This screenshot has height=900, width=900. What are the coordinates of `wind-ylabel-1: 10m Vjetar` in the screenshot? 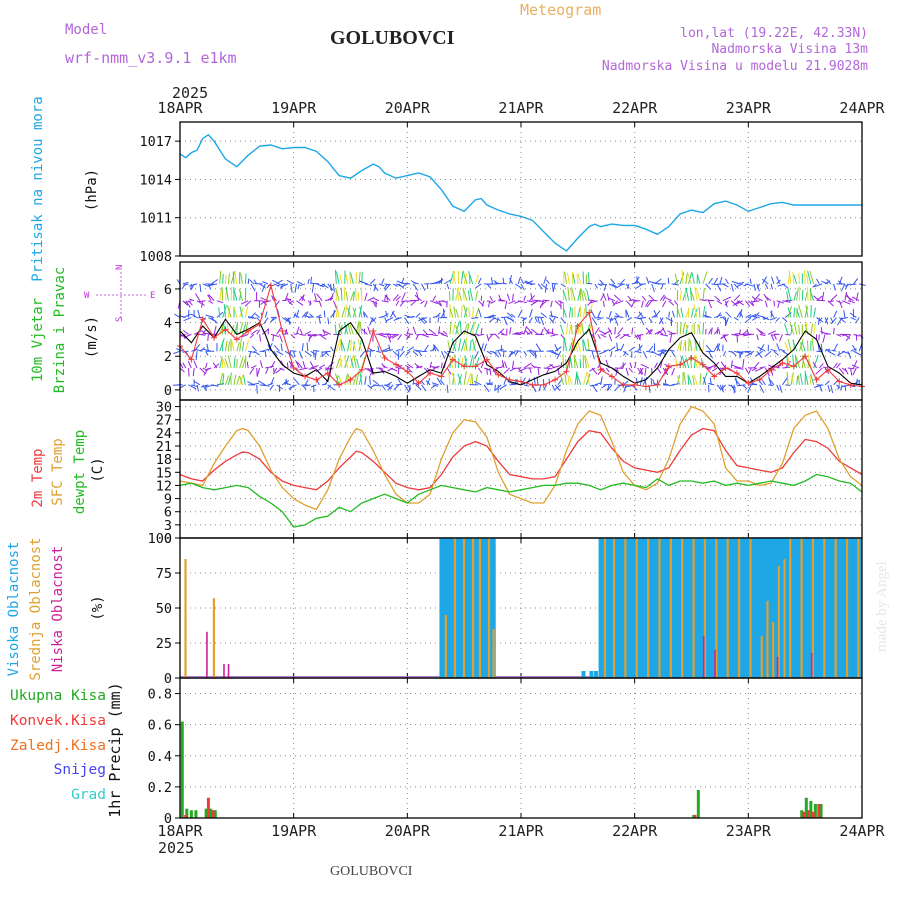 It's located at (38, 340).